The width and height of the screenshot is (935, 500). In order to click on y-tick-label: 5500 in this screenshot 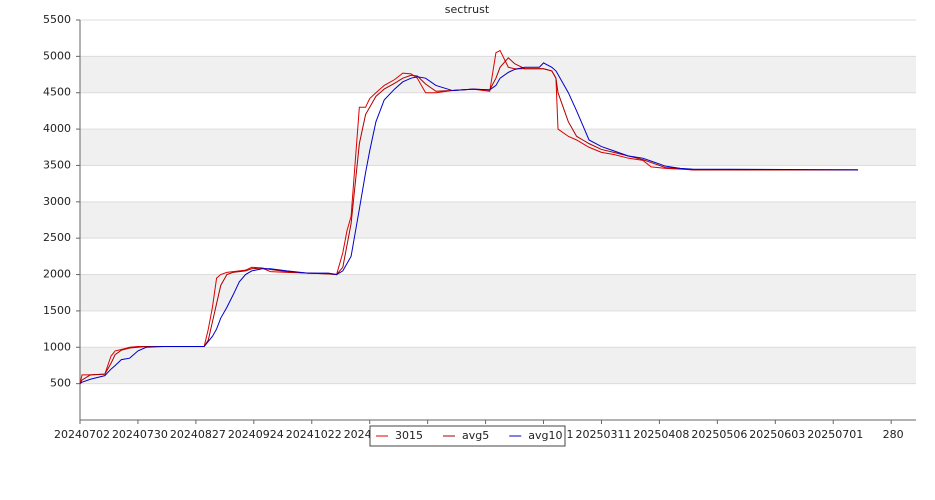, I will do `click(57, 19)`.